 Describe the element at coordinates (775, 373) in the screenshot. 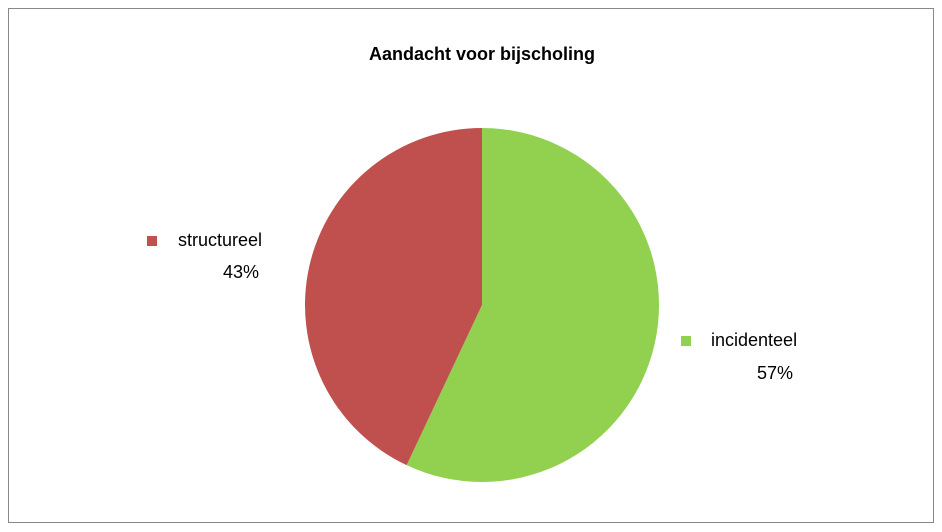

I see `data-label: 57%` at that location.